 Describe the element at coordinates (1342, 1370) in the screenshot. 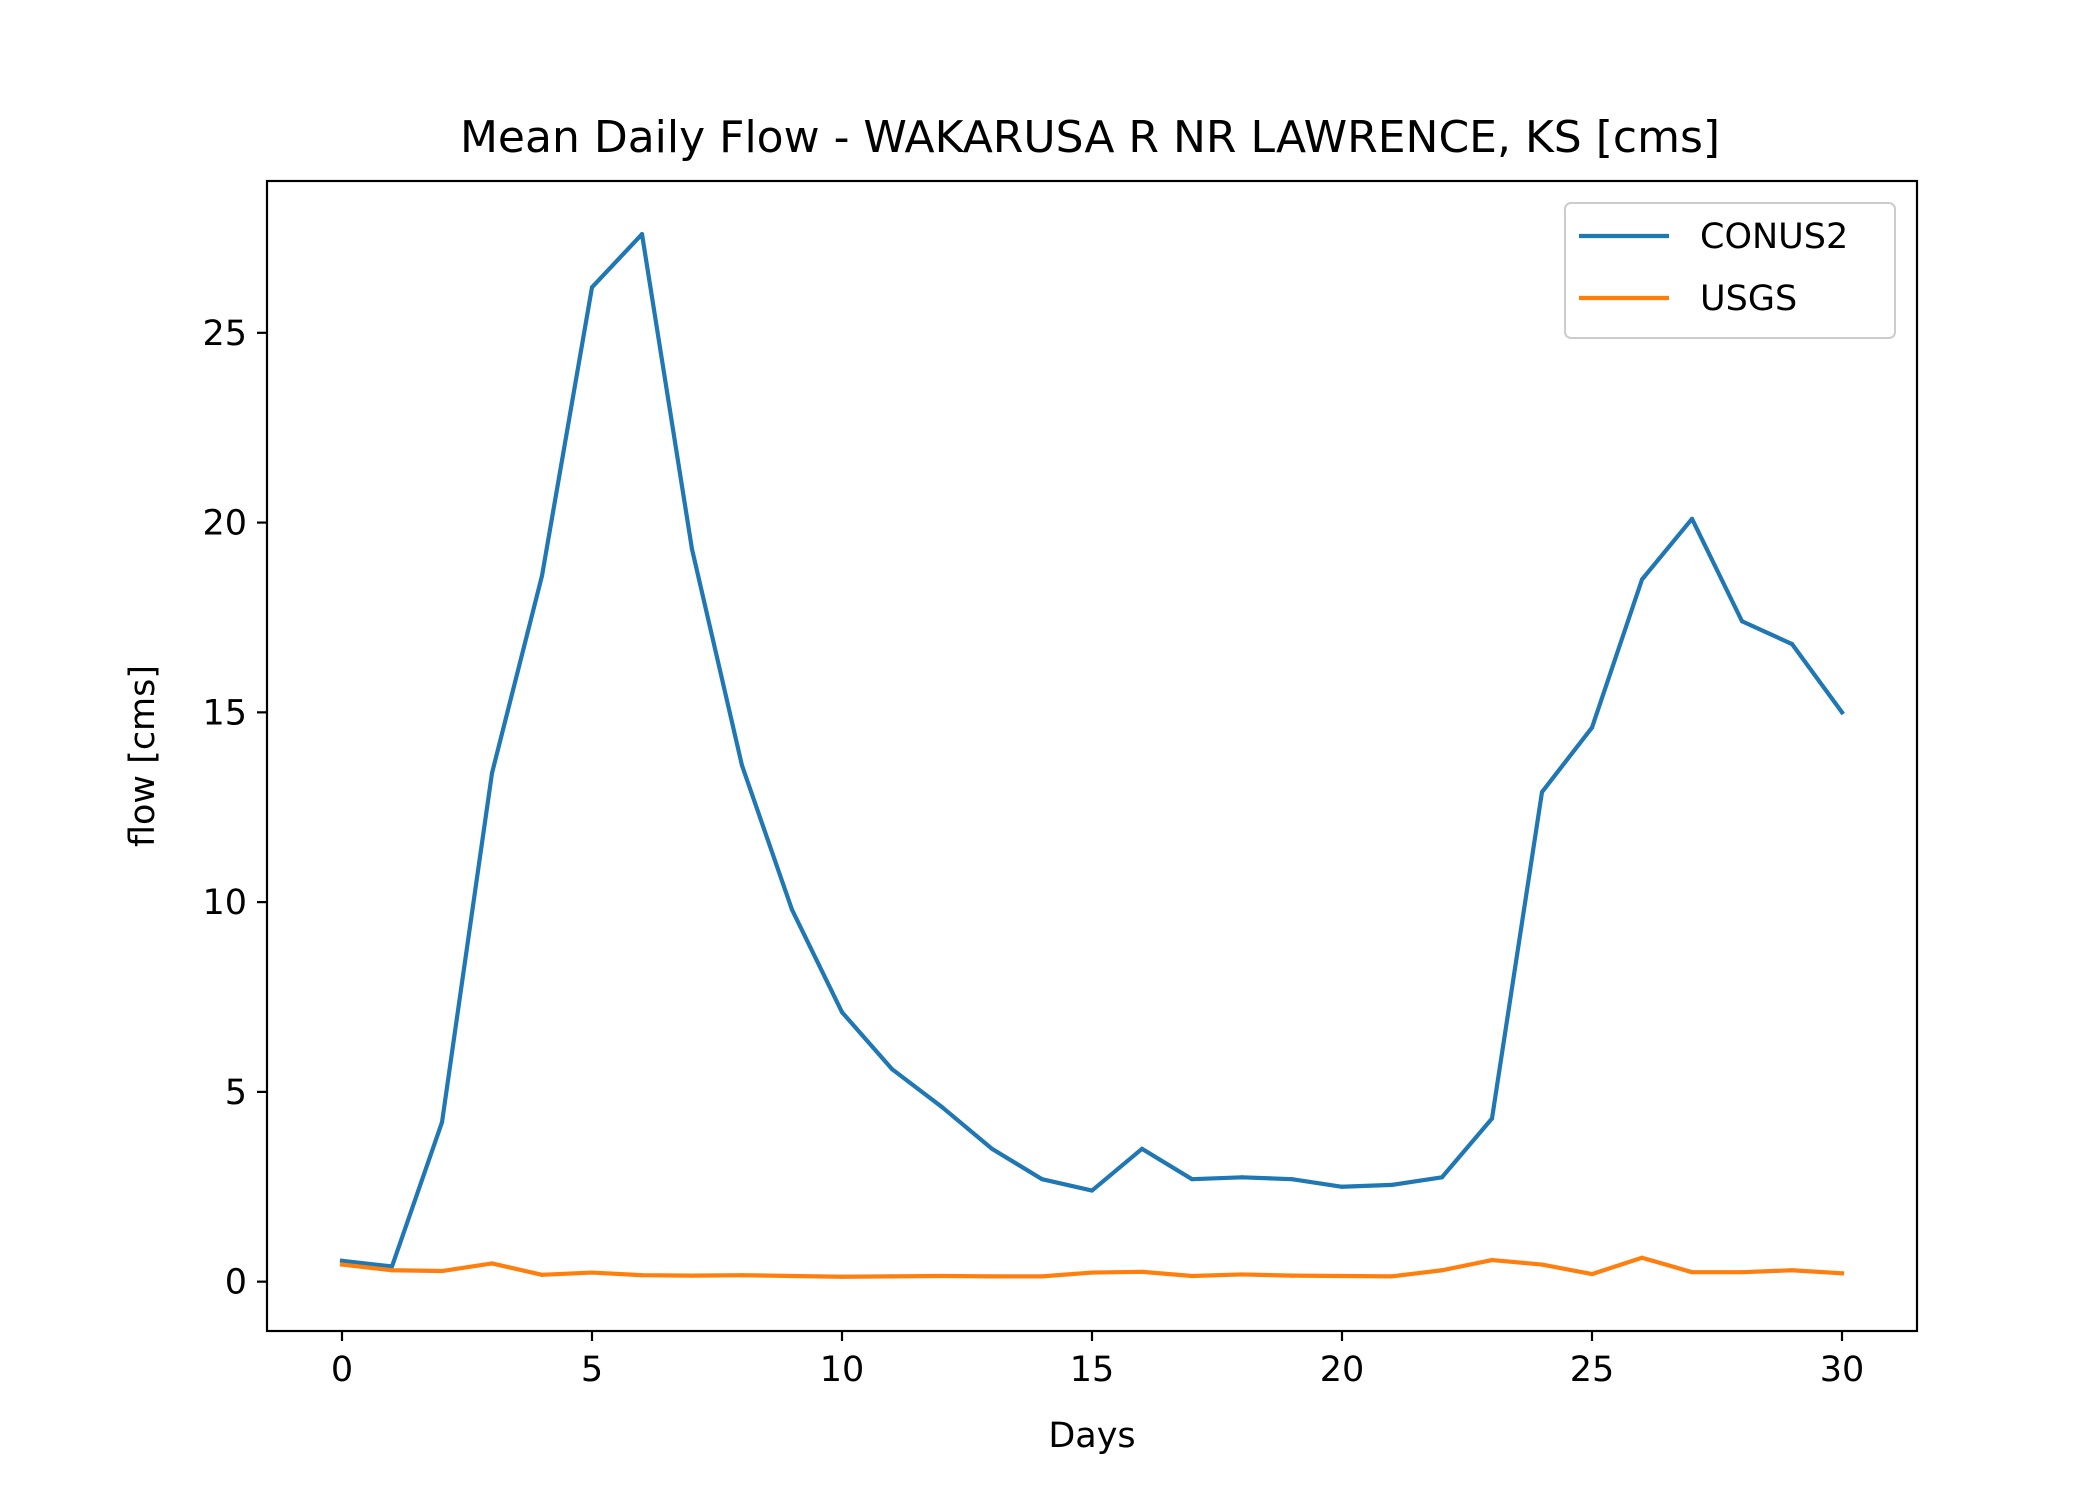

I see `x-tick-label: 20` at that location.